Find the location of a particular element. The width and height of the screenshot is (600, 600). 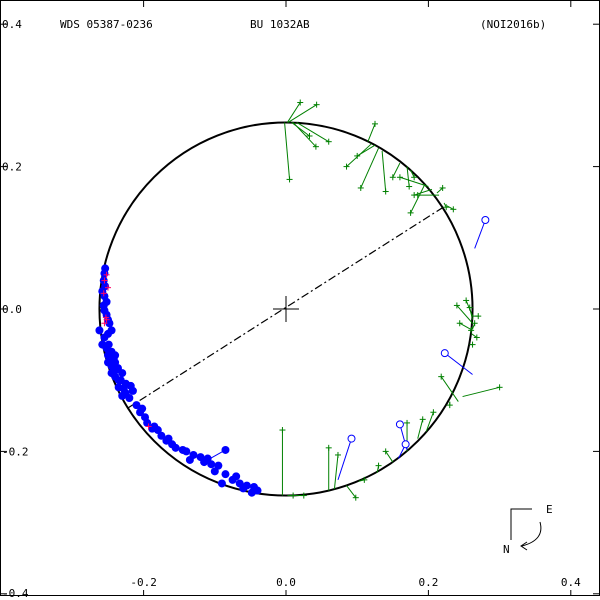

header-reference: (NOI2016b) is located at coordinates (513, 24).